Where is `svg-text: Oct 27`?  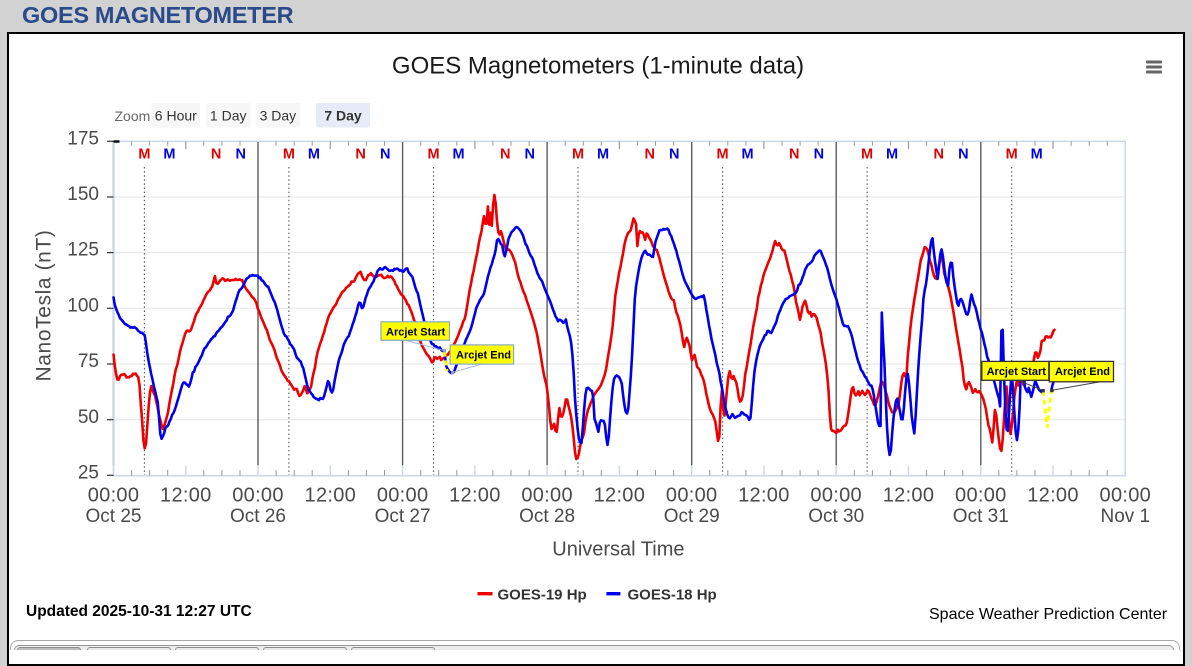
svg-text: Oct 27 is located at coordinates (403, 516).